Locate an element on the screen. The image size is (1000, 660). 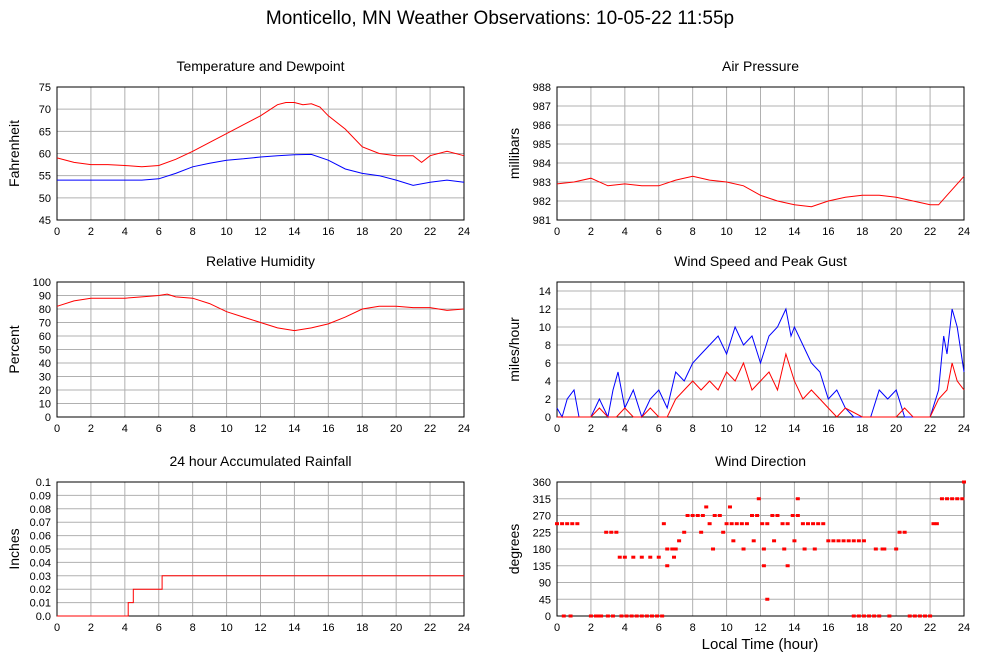
chart-title: 24 hour Accumulated Rainfall is located at coordinates (260, 461).